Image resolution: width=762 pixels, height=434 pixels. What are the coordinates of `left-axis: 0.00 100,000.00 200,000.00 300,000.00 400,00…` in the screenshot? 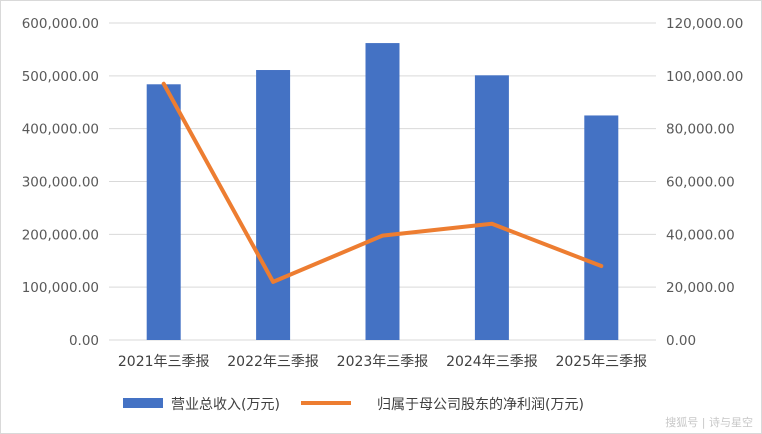 It's located at (60, 182).